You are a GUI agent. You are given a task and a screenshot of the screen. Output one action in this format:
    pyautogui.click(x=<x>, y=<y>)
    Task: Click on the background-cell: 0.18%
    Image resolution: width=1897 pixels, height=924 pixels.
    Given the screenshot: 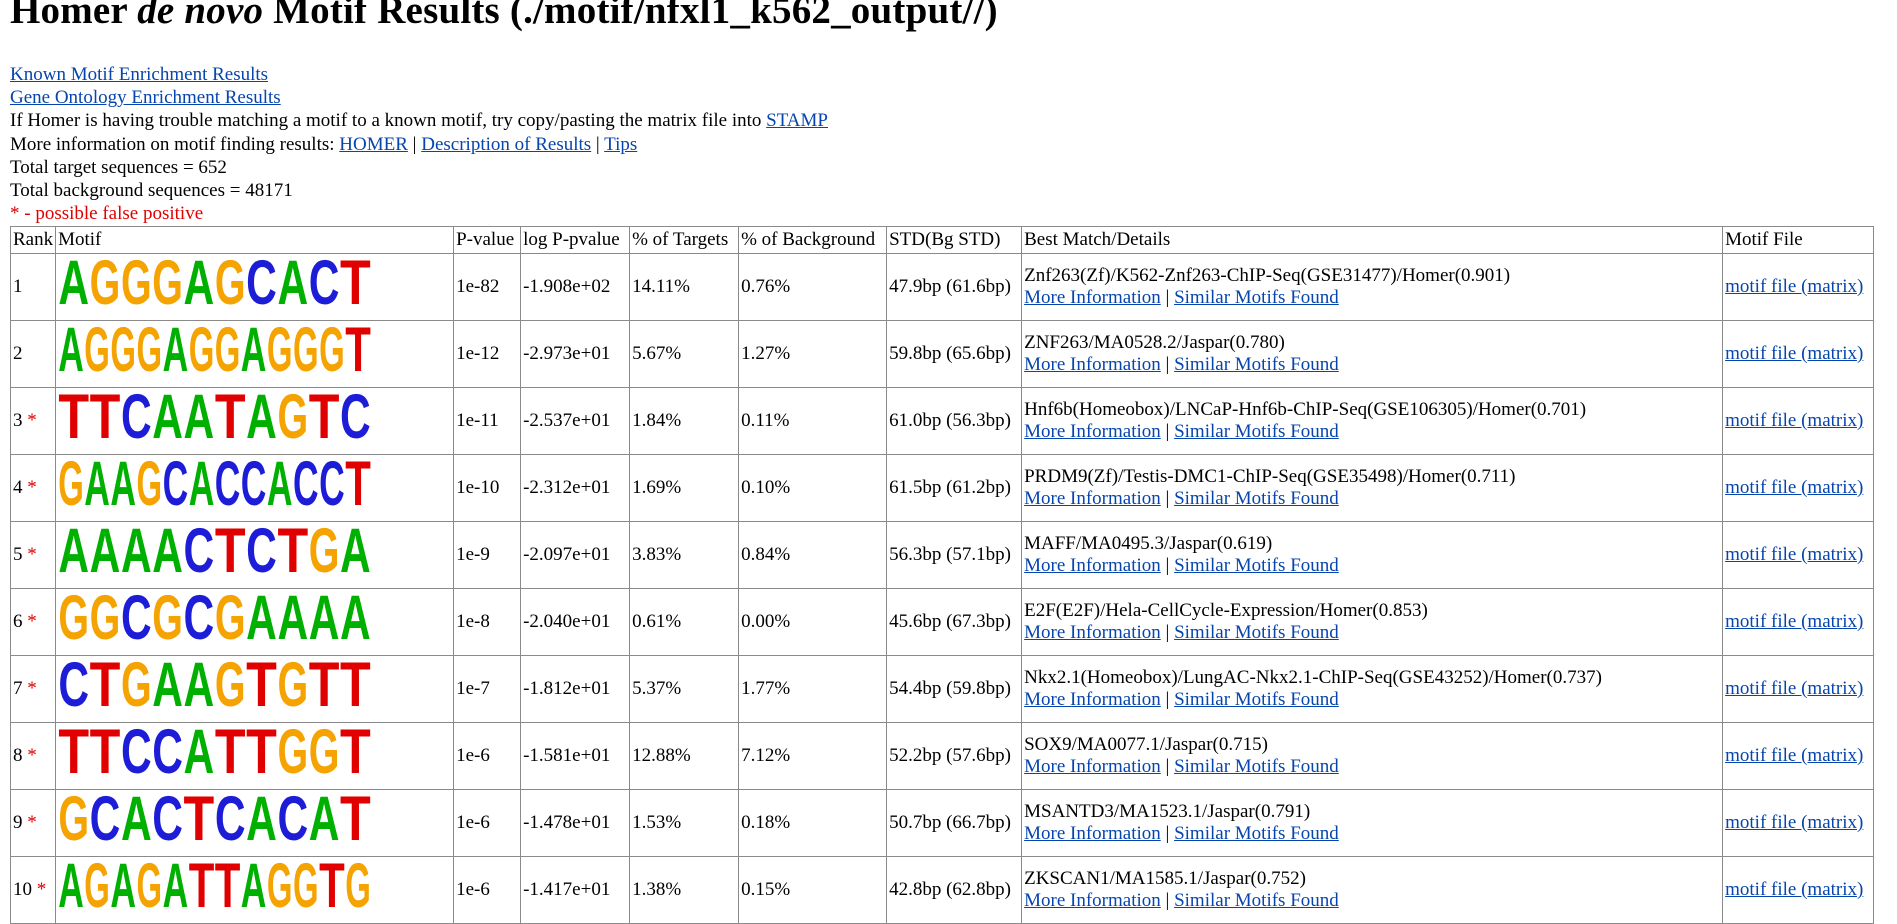 What is the action you would take?
    pyautogui.click(x=813, y=823)
    